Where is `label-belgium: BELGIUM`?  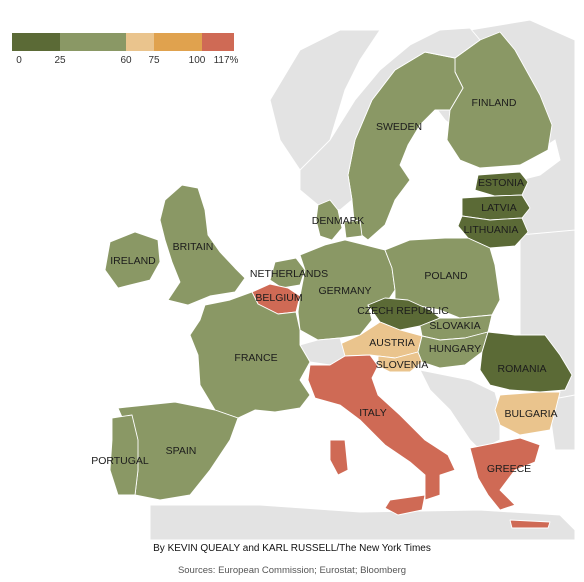
label-belgium: BELGIUM is located at coordinates (278, 298).